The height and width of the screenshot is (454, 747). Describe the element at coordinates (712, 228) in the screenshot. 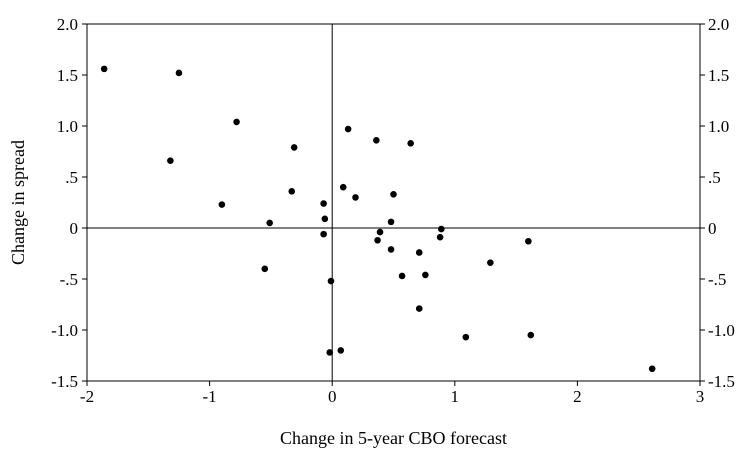

I see `y-tick-label-right: 0` at that location.